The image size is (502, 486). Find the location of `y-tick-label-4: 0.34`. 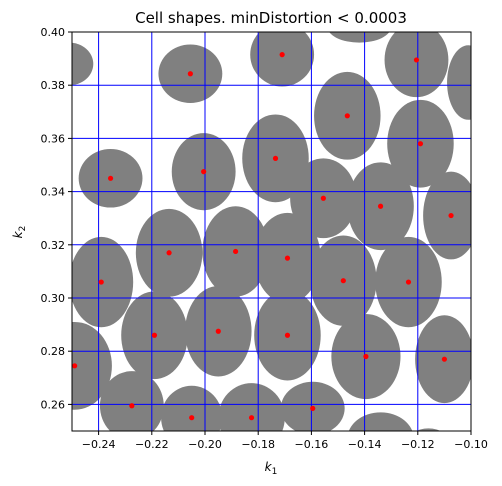

y-tick-label-4: 0.34 is located at coordinates (53, 192).